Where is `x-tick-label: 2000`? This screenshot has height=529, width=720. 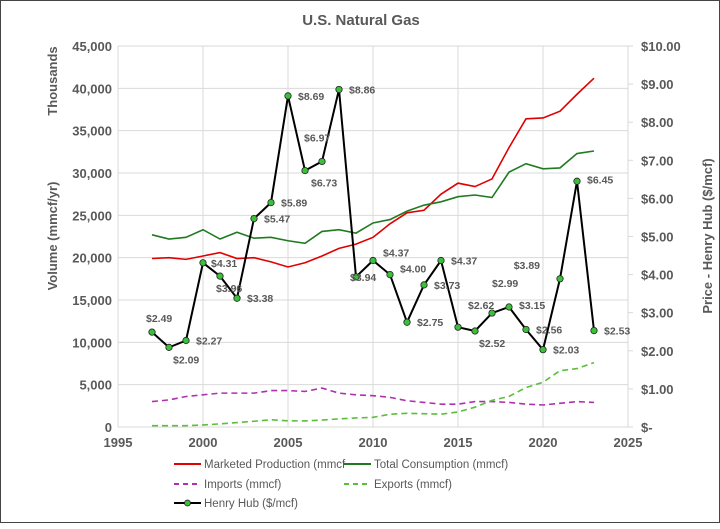
x-tick-label: 2000 is located at coordinates (203, 442).